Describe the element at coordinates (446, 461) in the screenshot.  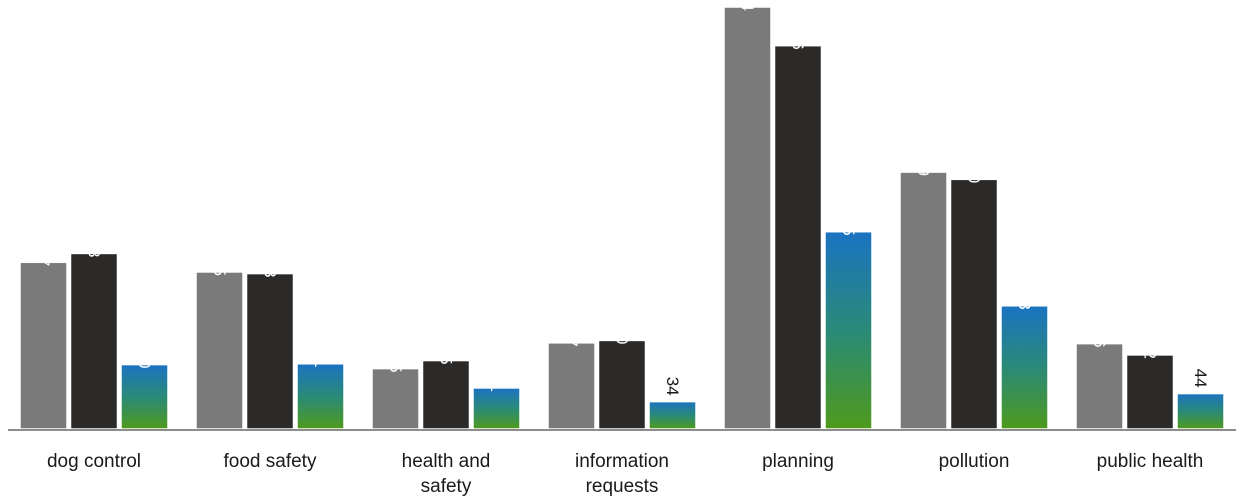
I see `x-tick-label: health and` at that location.